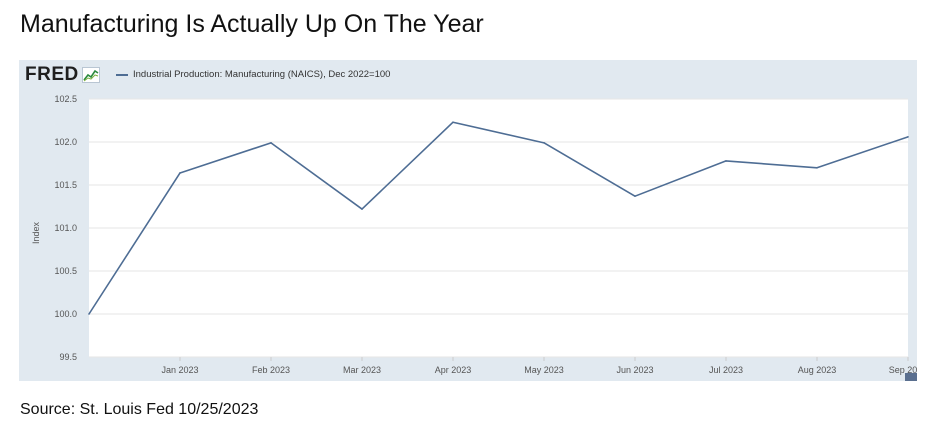 This screenshot has width=936, height=437. What do you see at coordinates (52, 74) in the screenshot?
I see `fred-logo-text: FRED` at bounding box center [52, 74].